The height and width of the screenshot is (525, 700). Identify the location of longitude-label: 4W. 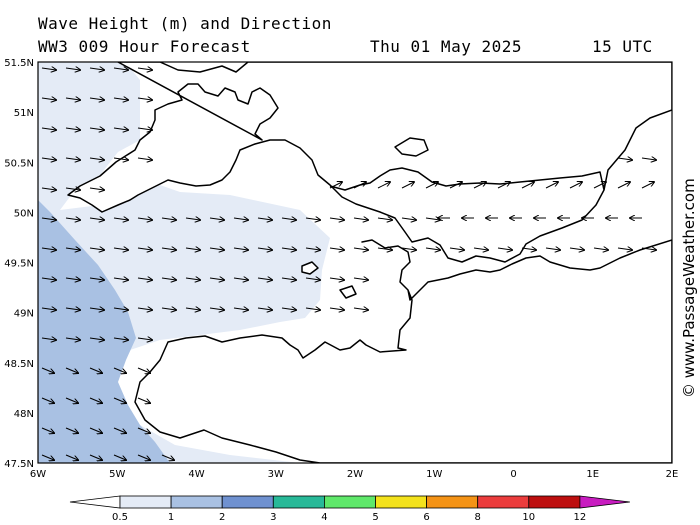
(196, 474).